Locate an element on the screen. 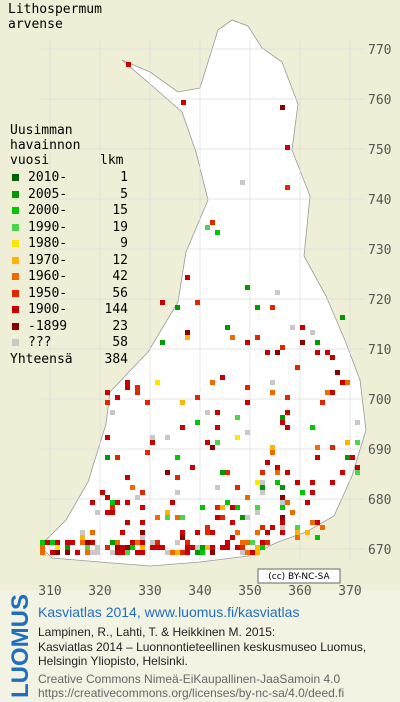  total-count: 384 is located at coordinates (116, 359).